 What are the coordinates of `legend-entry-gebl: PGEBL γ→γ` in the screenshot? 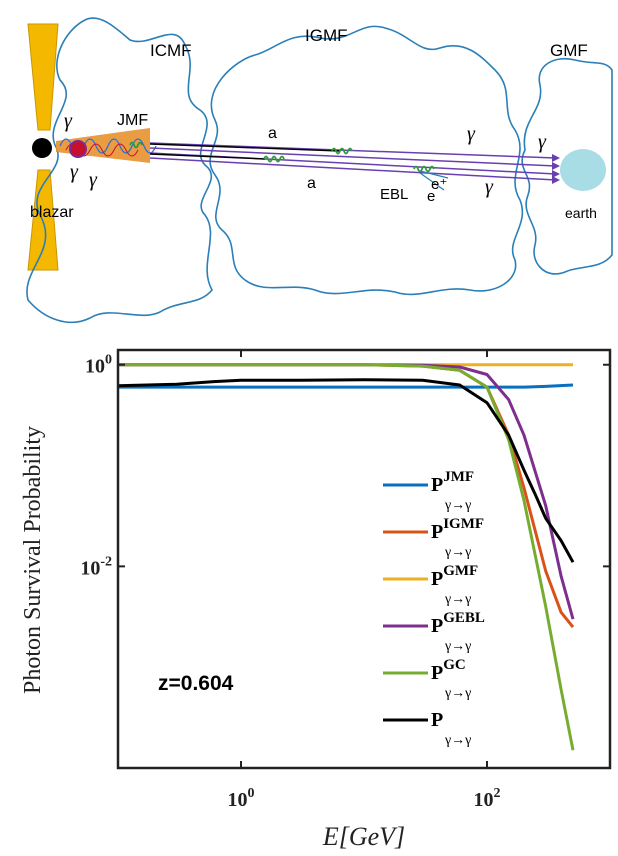 It's located at (434, 632).